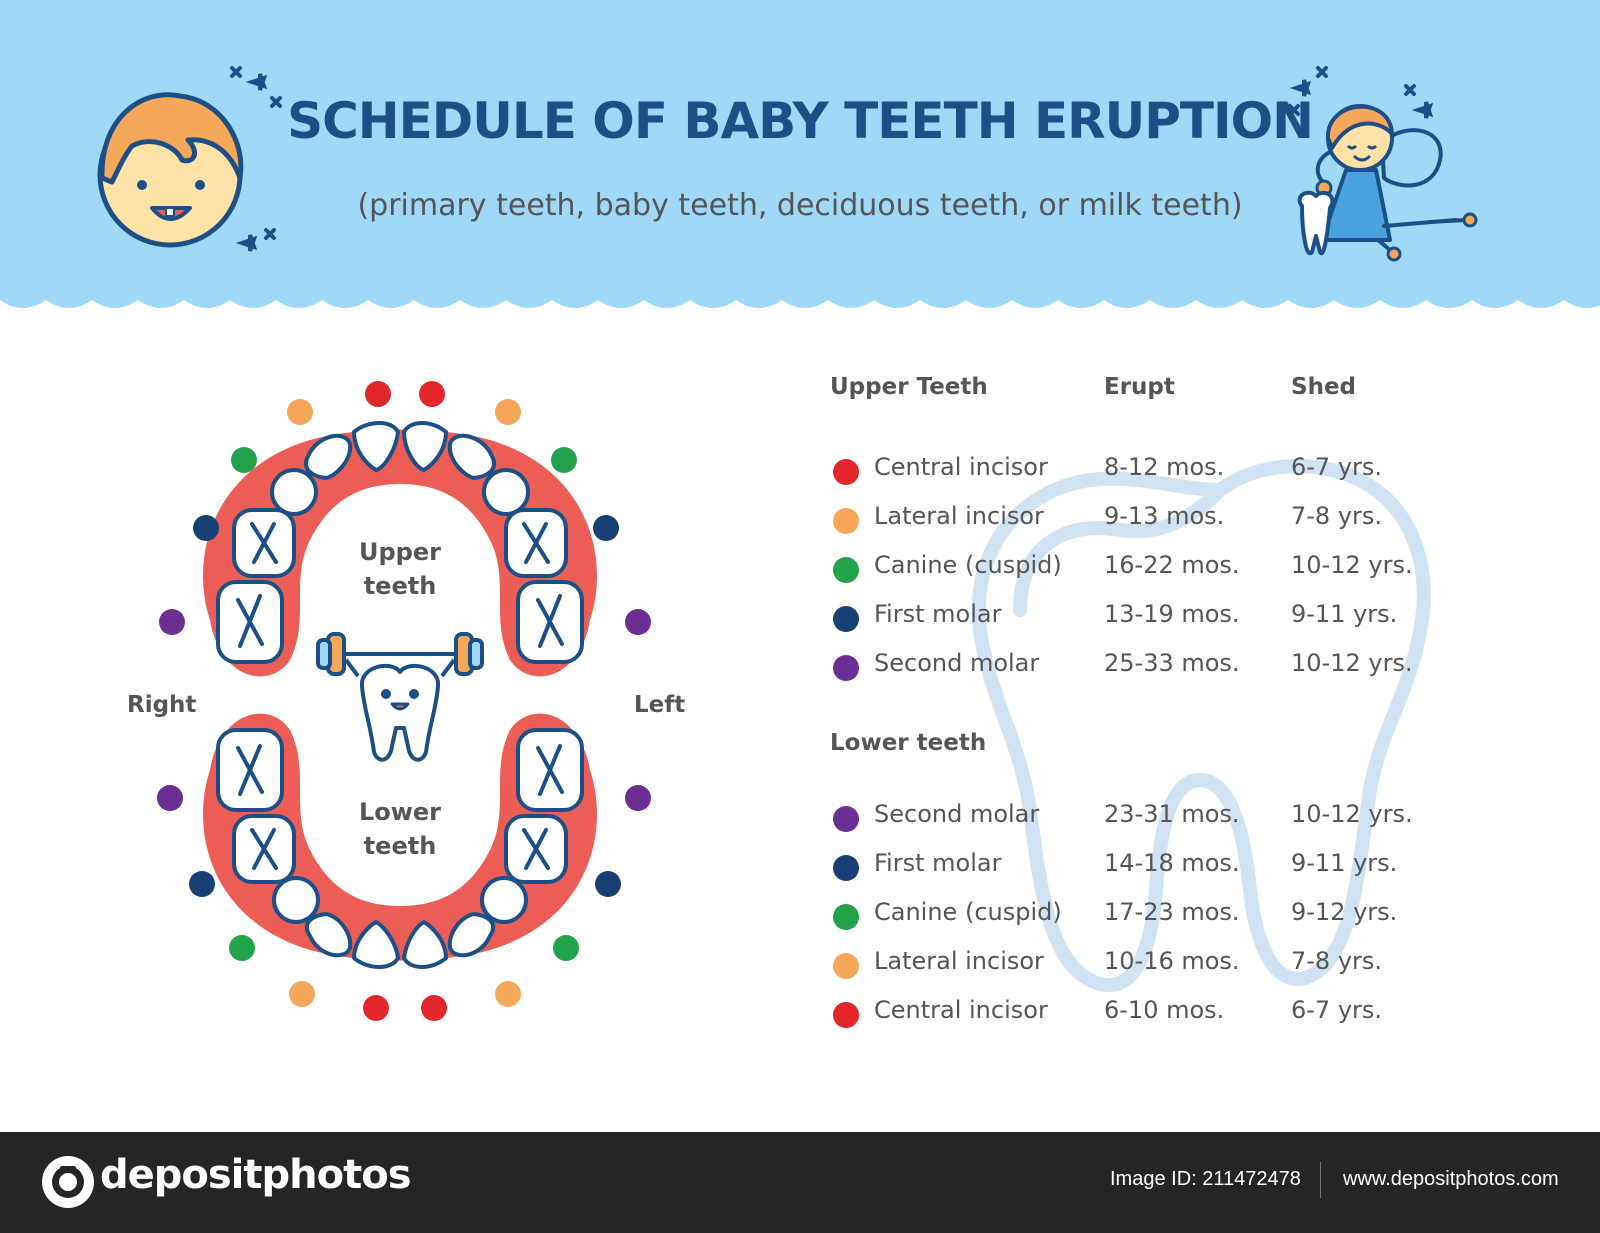 Image resolution: width=1600 pixels, height=1233 pixels. What do you see at coordinates (425, 944) in the screenshot?
I see `tooth-lower-central-incisor-left` at bounding box center [425, 944].